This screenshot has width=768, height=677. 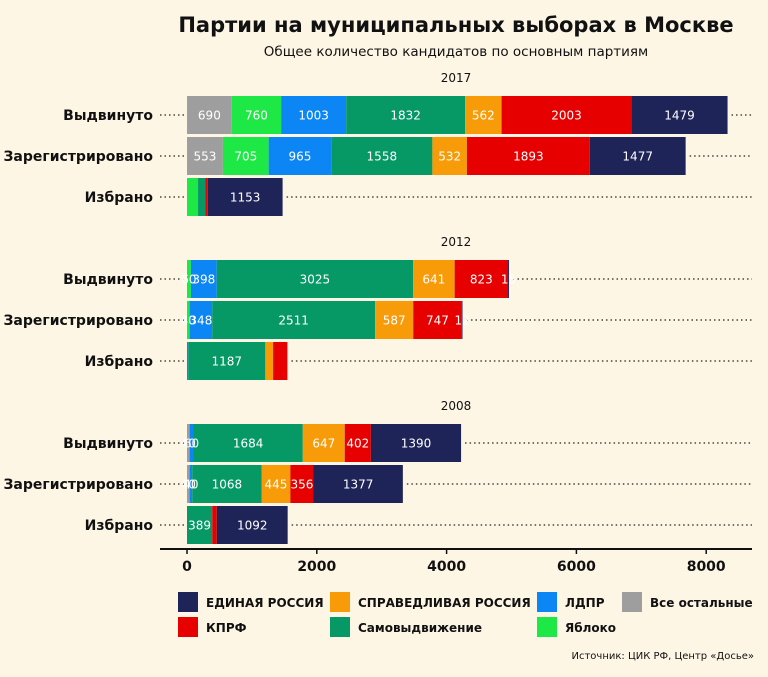 I want to click on data-label-samo-2008-2: 389, so click(x=199, y=526).